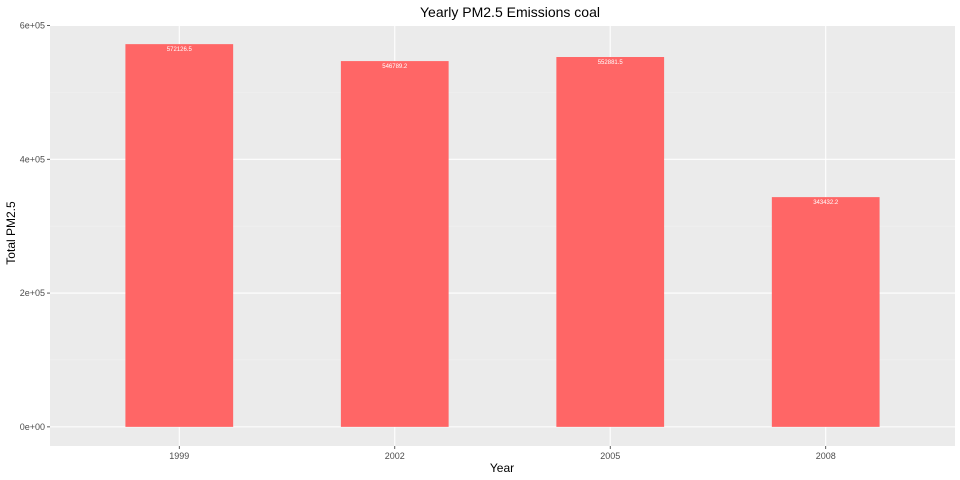 The image size is (960, 480). Describe the element at coordinates (32, 427) in the screenshot. I see `y-tick-label: 0e+00` at that location.